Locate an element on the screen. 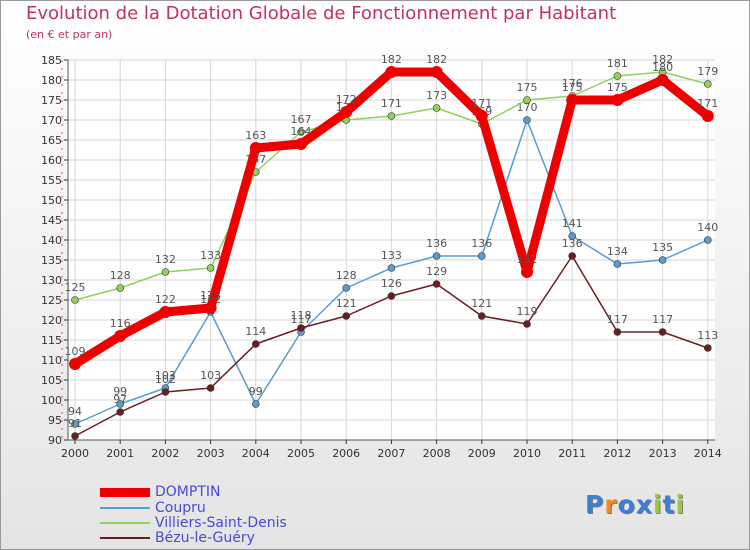 The width and height of the screenshot is (750, 550). data-label: 176 is located at coordinates (572, 83).